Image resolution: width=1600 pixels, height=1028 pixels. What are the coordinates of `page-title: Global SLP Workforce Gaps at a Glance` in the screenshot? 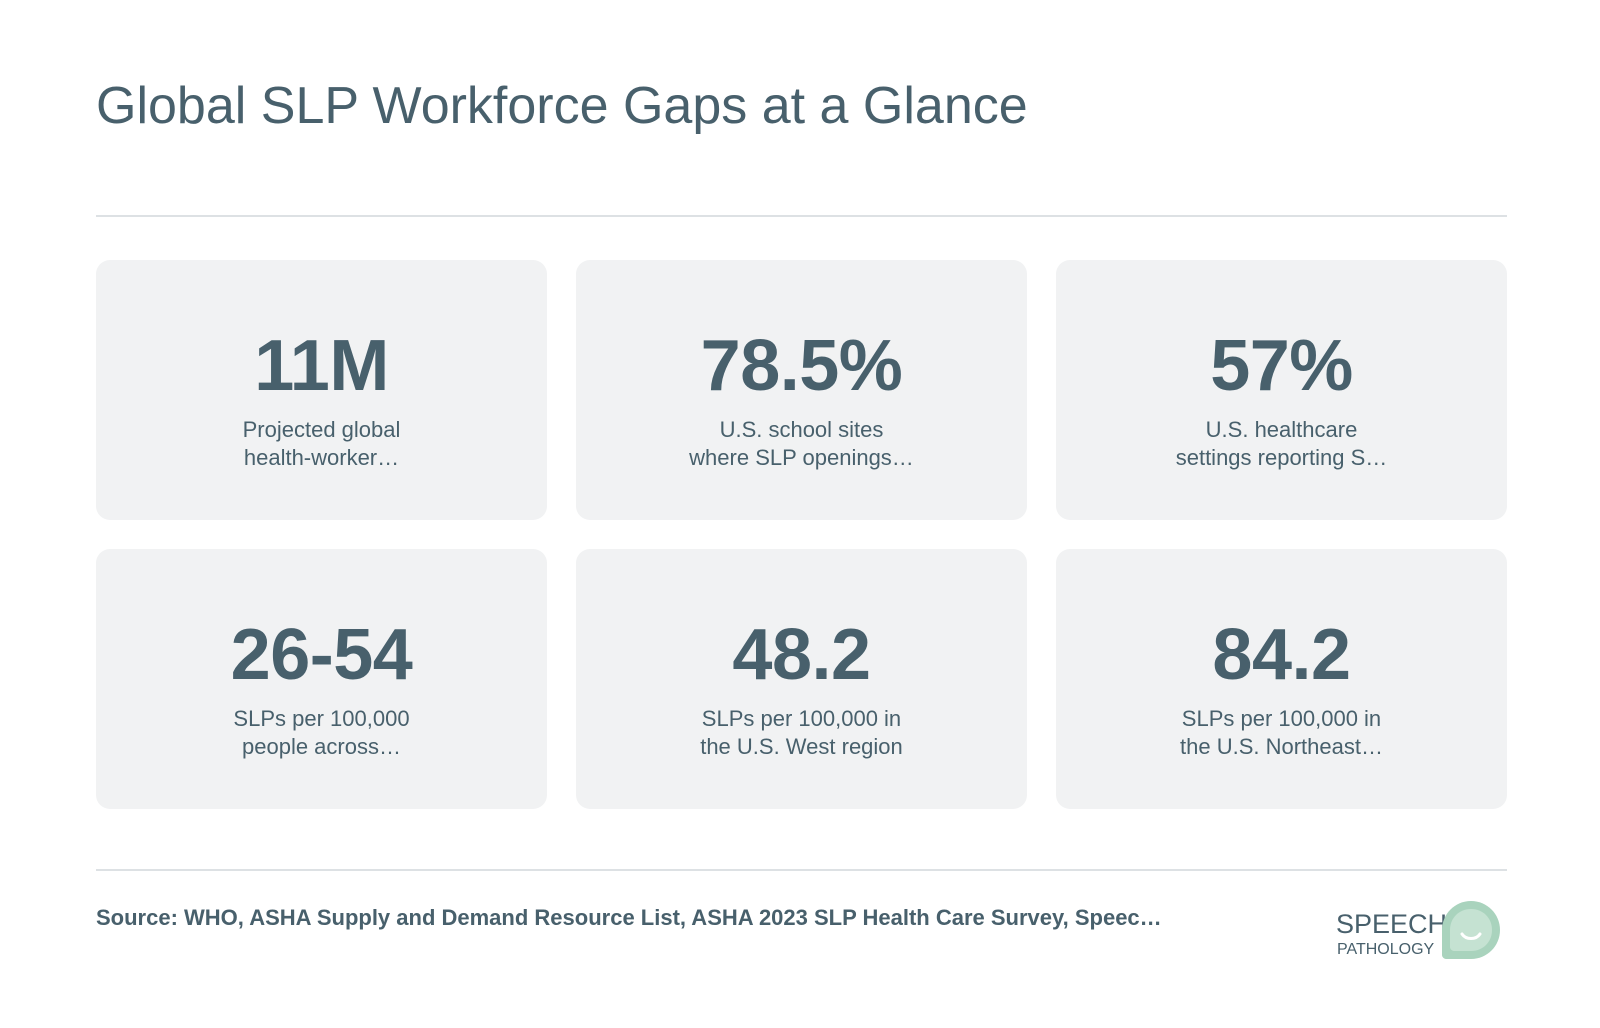 It's located at (562, 106).